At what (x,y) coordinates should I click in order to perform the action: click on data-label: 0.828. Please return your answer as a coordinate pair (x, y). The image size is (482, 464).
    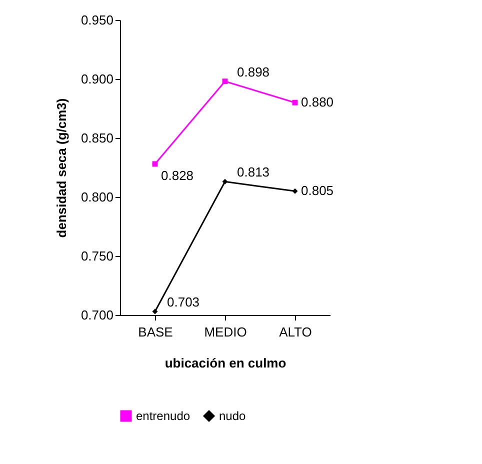
    Looking at the image, I should click on (177, 175).